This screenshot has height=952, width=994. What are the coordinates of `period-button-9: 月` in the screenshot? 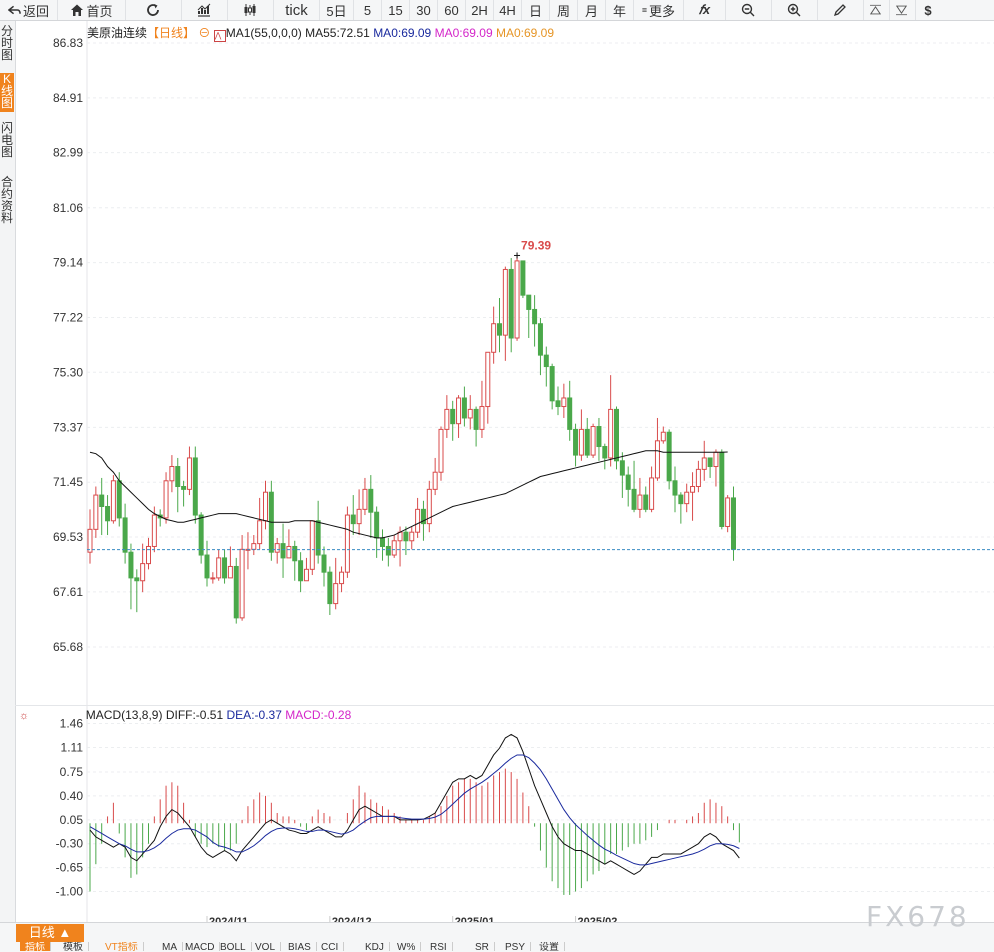 It's located at (592, 10).